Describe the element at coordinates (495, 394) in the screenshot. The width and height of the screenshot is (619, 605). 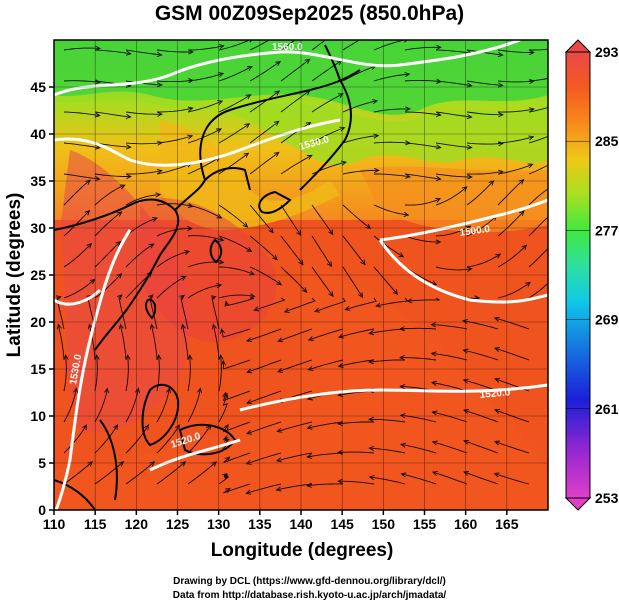
I see `contour-label: 1520.0` at that location.